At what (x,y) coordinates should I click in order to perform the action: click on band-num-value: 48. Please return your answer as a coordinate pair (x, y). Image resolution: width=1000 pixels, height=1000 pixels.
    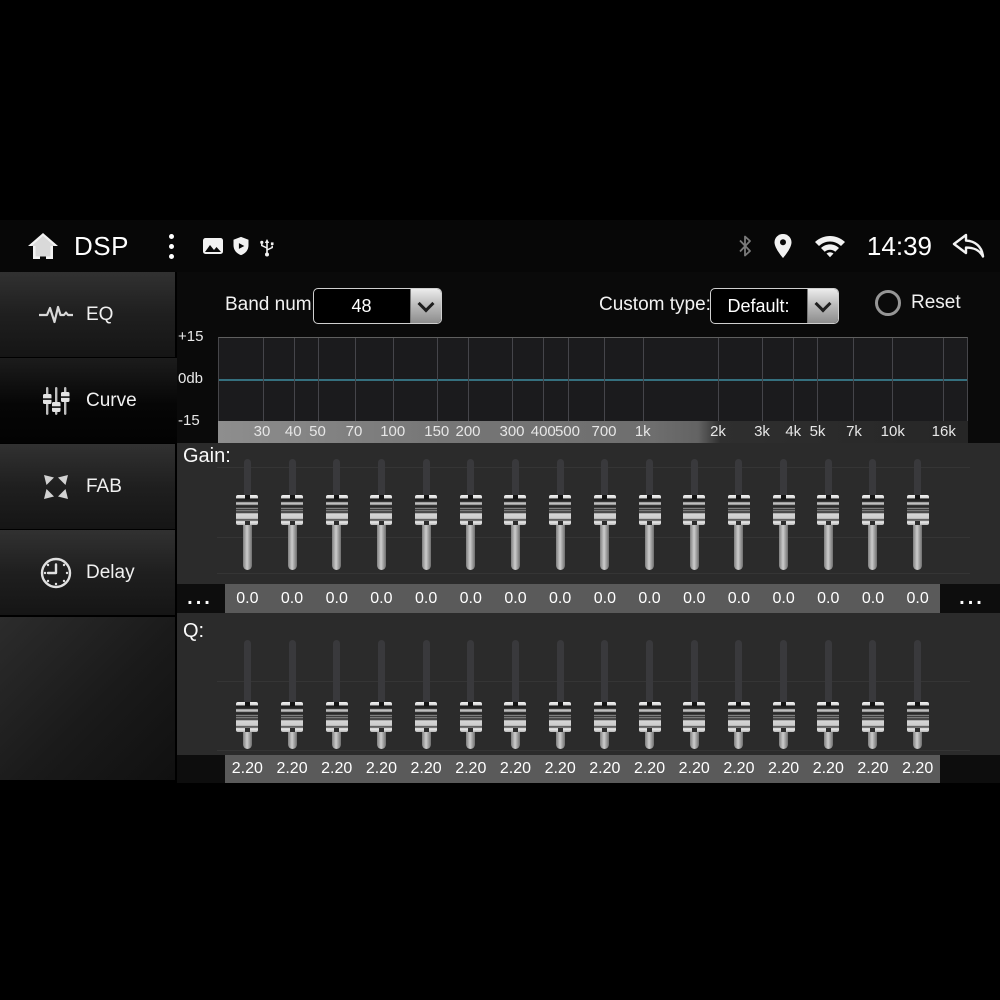
    Looking at the image, I should click on (361, 305).